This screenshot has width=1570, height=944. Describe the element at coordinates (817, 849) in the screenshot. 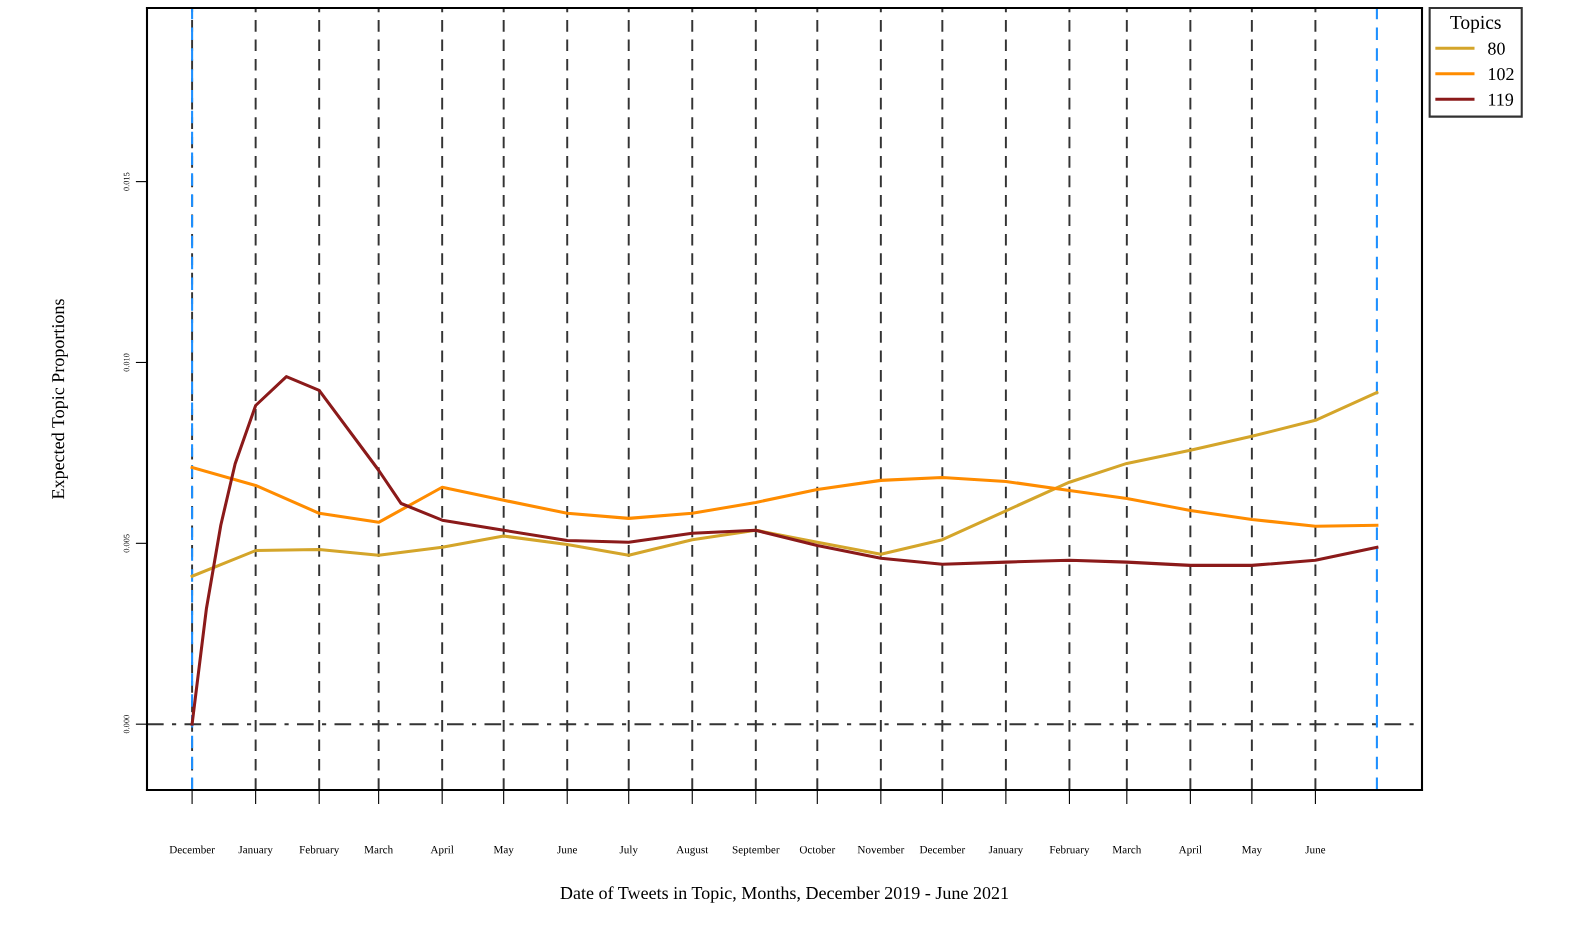

I see `x-tick-label: October` at that location.